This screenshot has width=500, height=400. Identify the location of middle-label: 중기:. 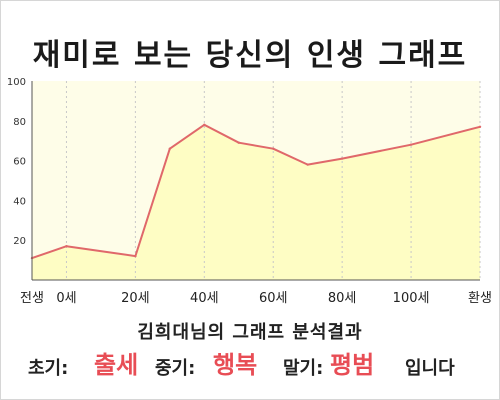
(175, 368).